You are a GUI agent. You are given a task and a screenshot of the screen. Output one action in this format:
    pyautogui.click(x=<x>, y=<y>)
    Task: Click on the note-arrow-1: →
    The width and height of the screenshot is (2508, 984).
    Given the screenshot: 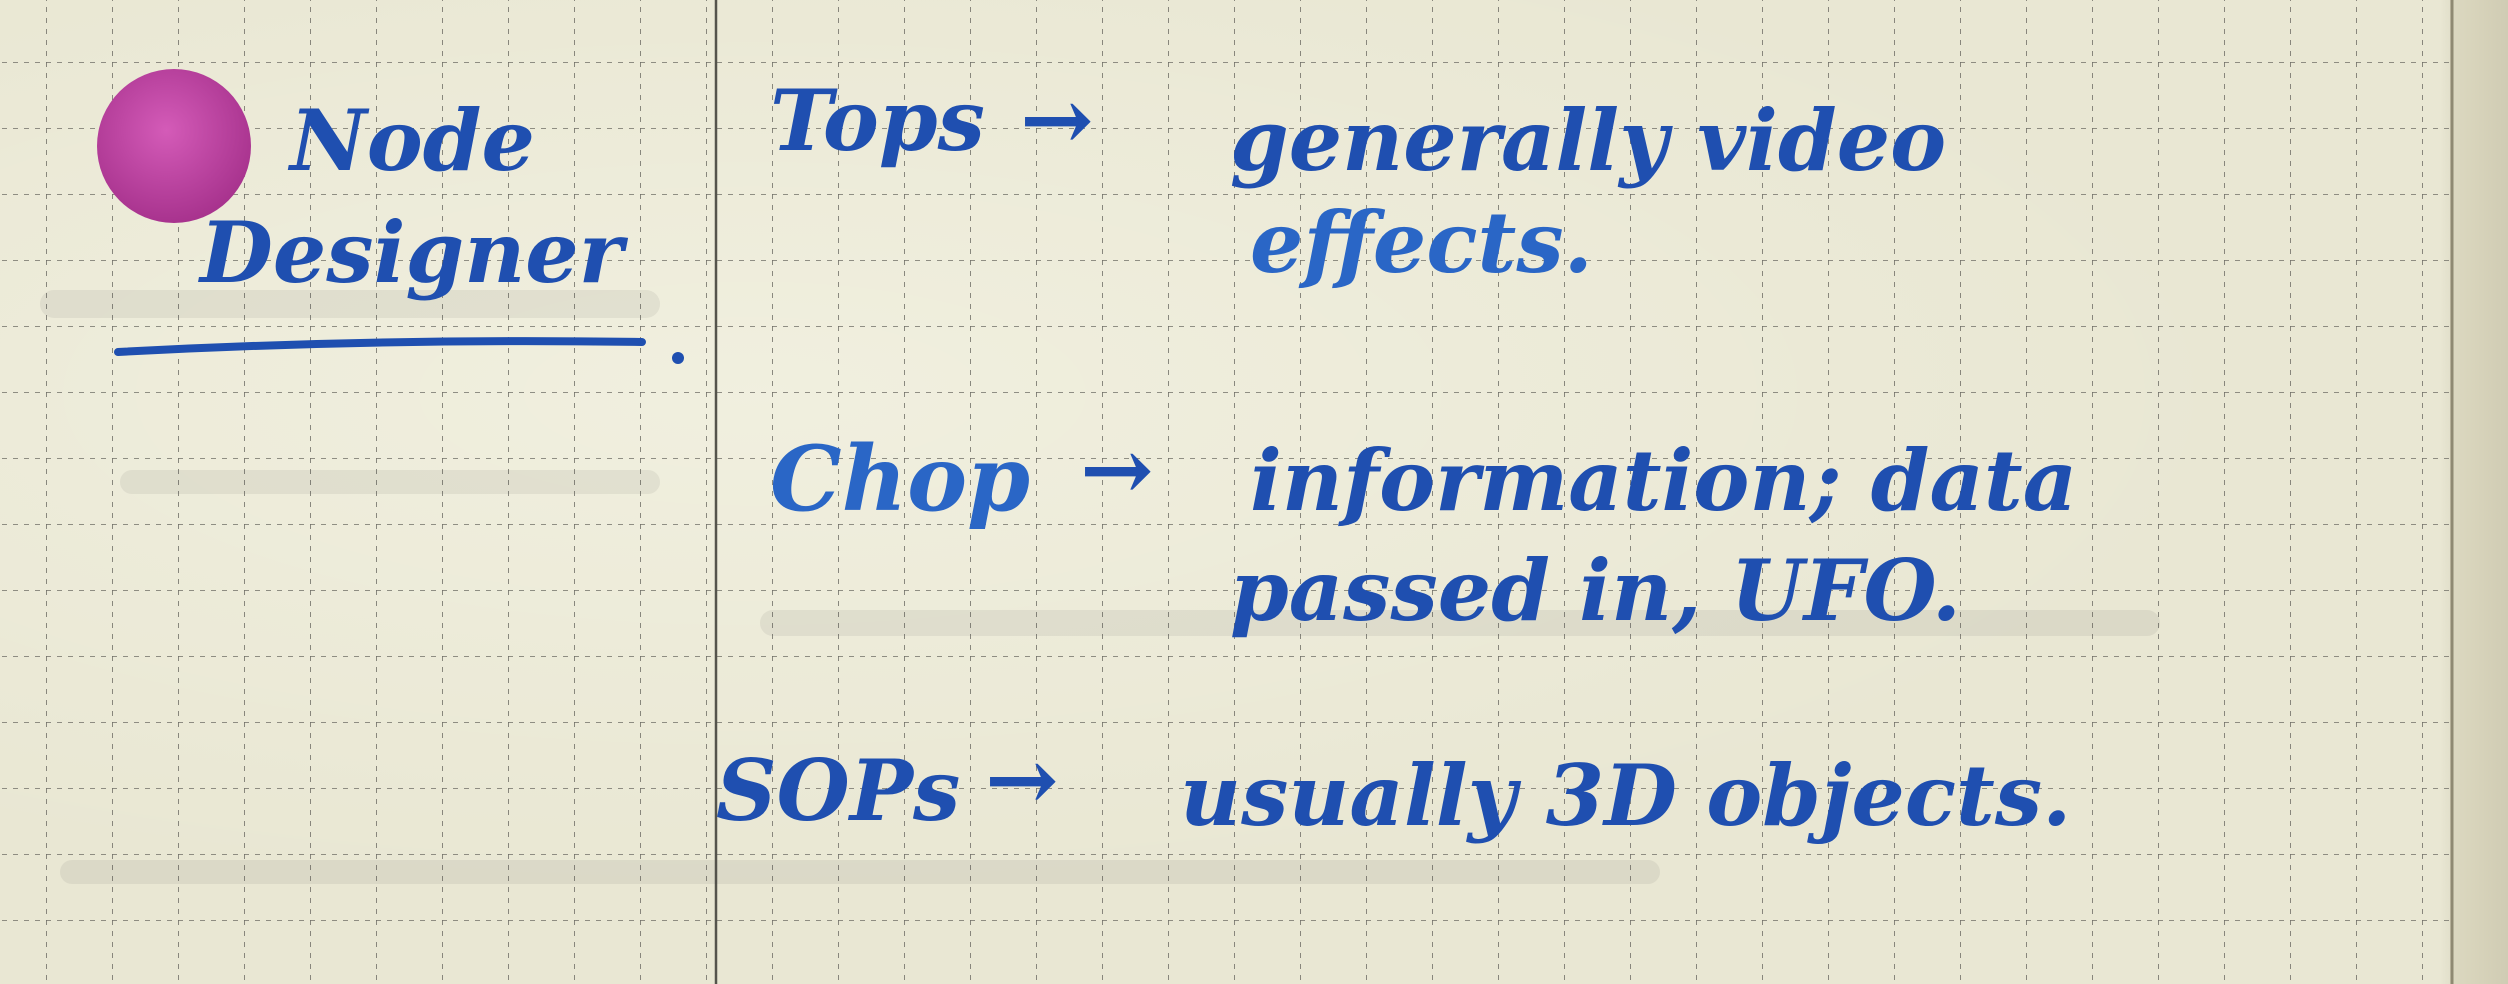 What is the action you would take?
    pyautogui.click(x=1057, y=119)
    